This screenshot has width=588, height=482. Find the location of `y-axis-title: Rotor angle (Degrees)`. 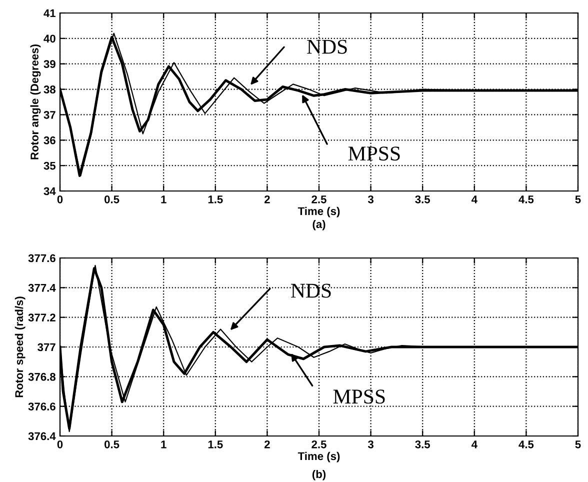

y-axis-title: Rotor angle (Degrees) is located at coordinates (35, 102).